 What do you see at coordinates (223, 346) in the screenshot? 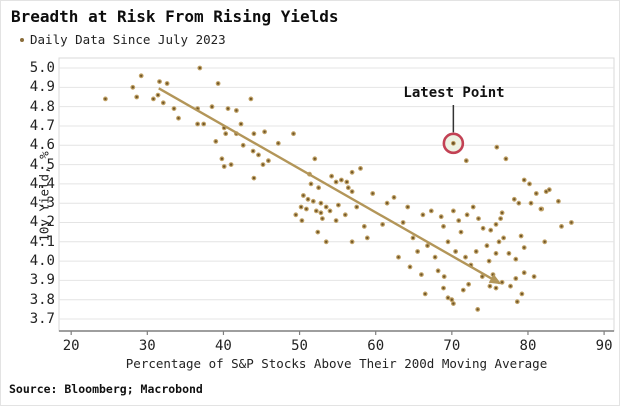
I see `x-tick-label: 40` at bounding box center [223, 346].